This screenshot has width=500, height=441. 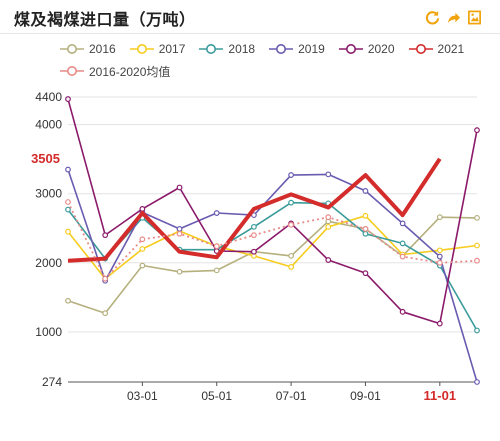 I want to click on chart-legend: 2016 2017 2018 2019 2020 2021 2016-2020均值, so click(x=275, y=60).